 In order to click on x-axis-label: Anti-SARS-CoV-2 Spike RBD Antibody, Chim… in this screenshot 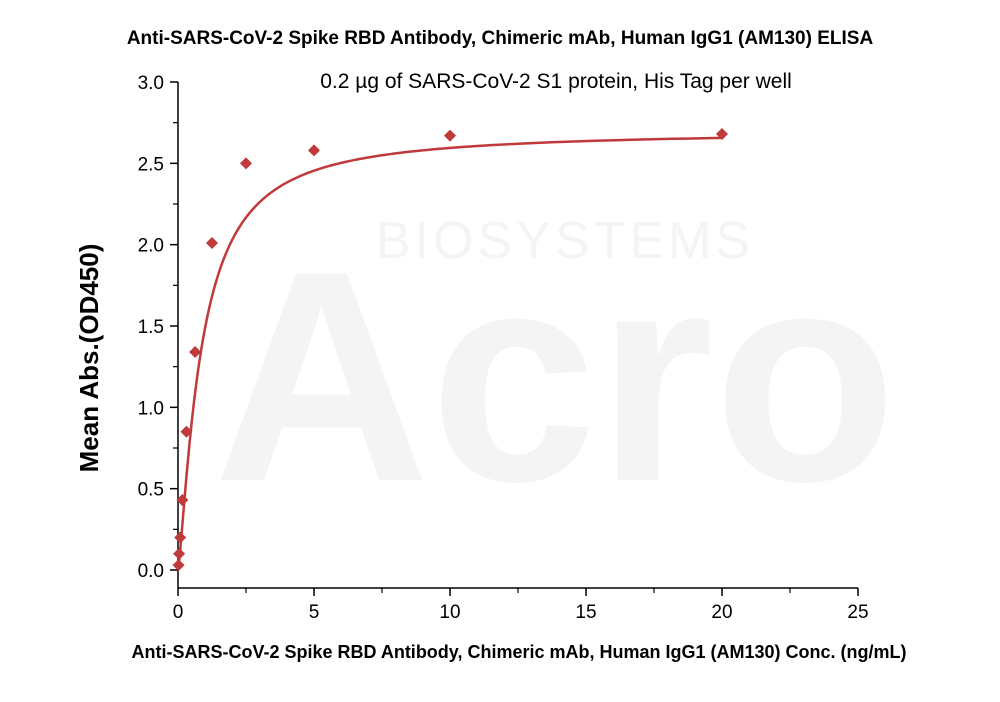, I will do `click(518, 652)`.